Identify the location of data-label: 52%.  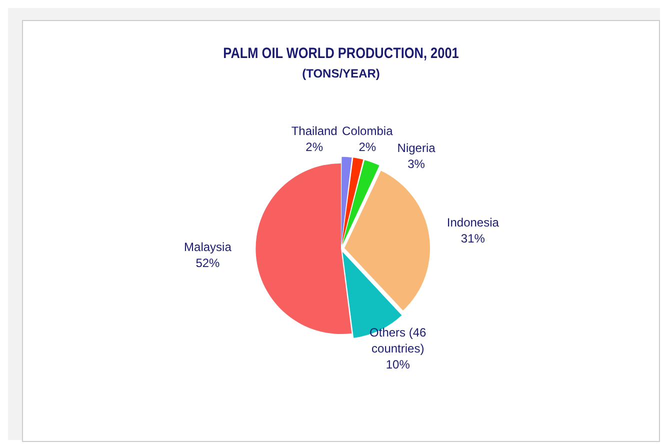
(208, 263).